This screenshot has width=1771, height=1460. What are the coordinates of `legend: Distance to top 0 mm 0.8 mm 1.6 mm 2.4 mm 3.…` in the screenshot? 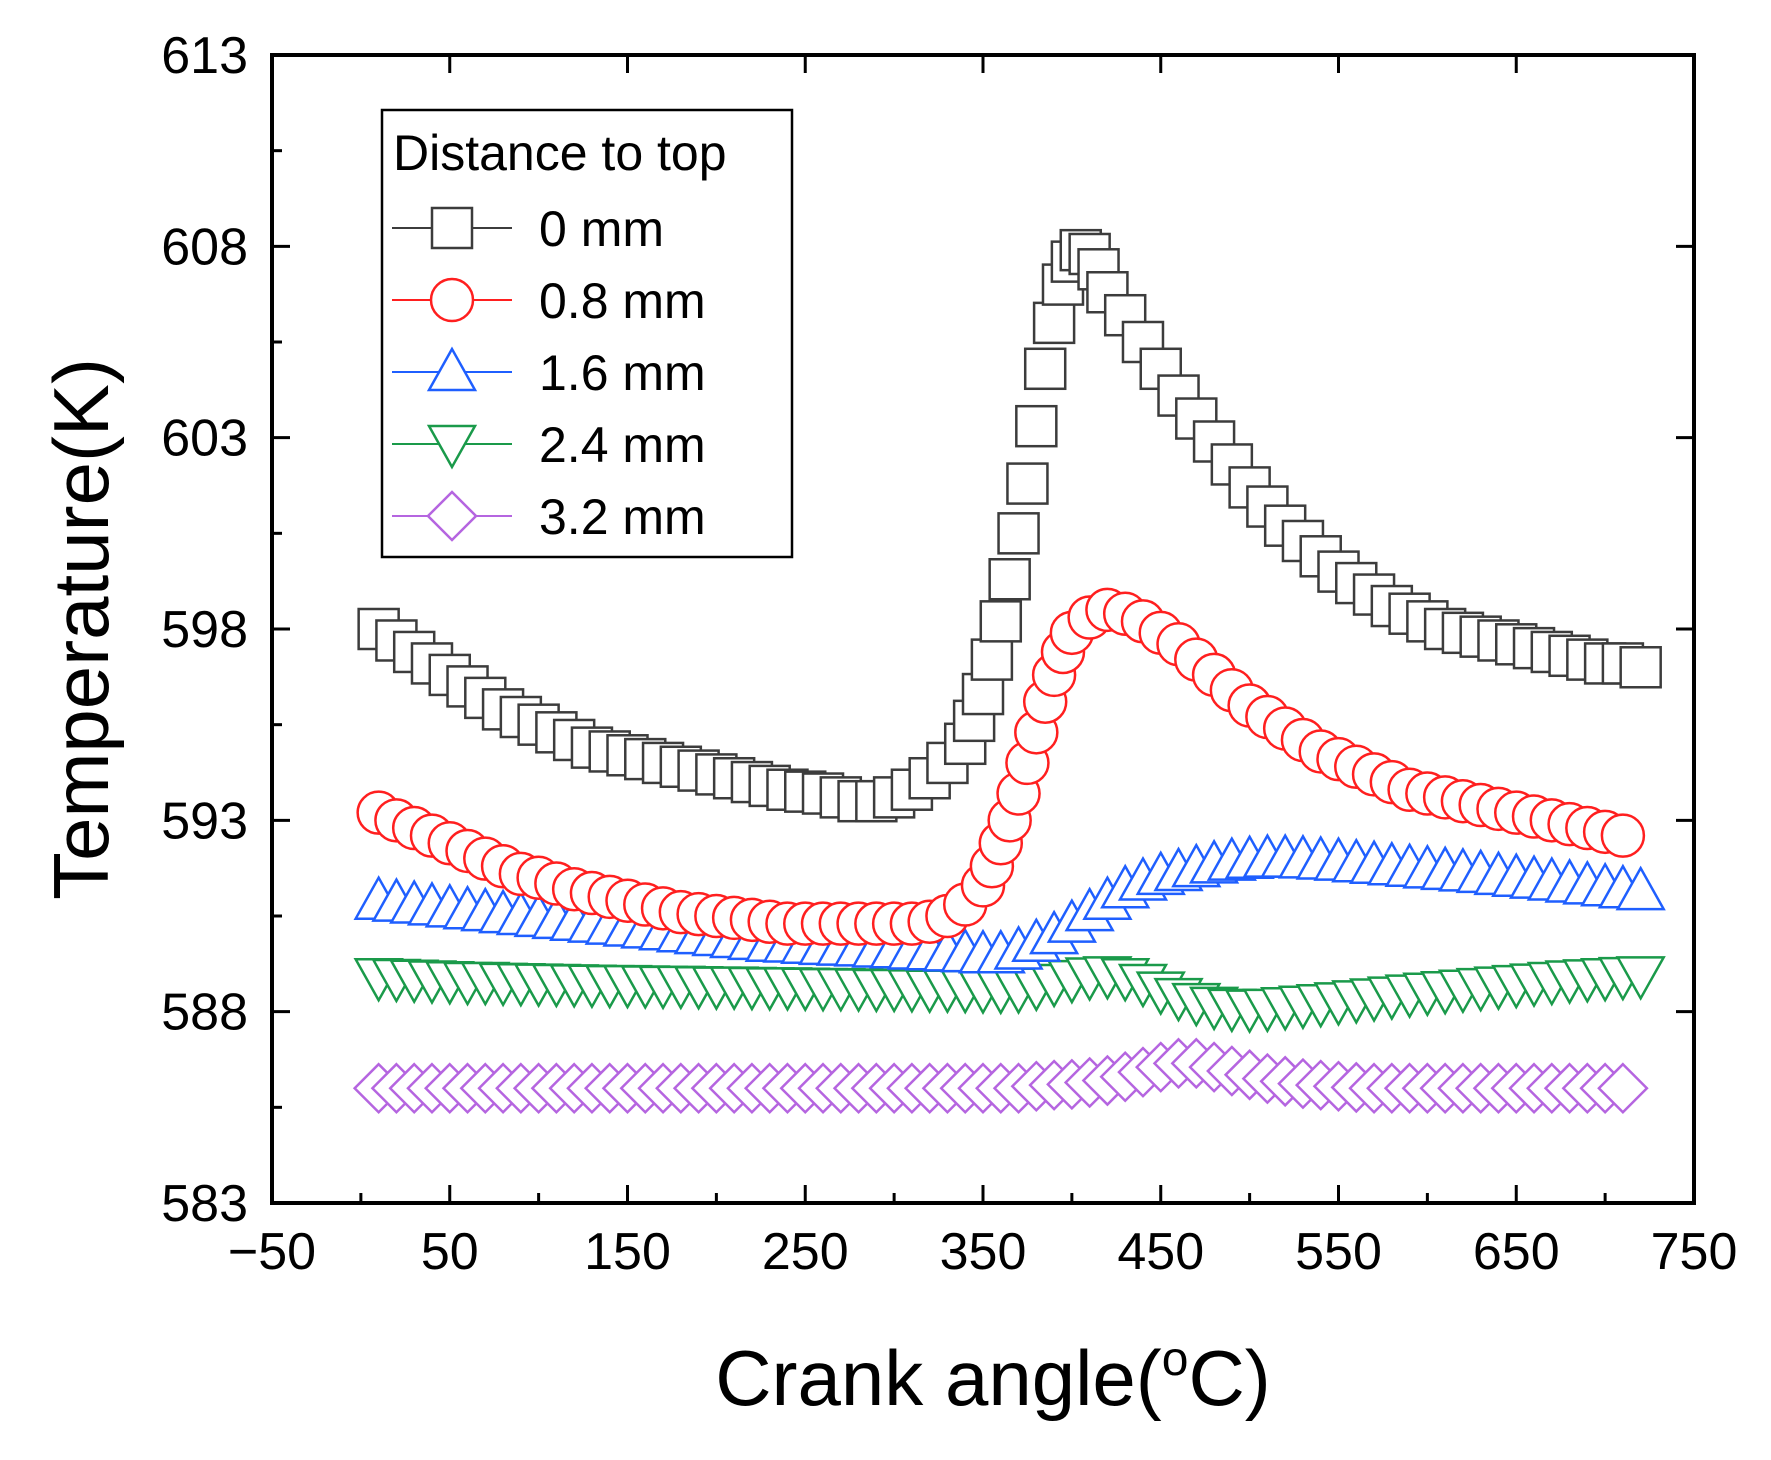 It's located at (587, 333).